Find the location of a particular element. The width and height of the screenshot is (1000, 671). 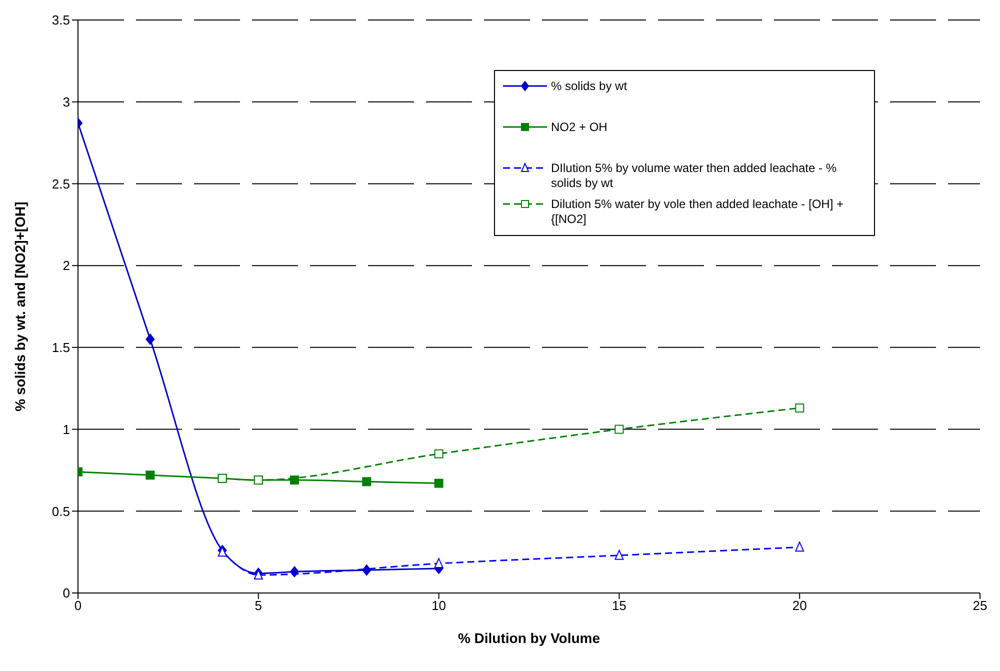

legend-label: DIlution 5% by volume water then added leachate - % solids by wt is located at coordinates (694, 176).